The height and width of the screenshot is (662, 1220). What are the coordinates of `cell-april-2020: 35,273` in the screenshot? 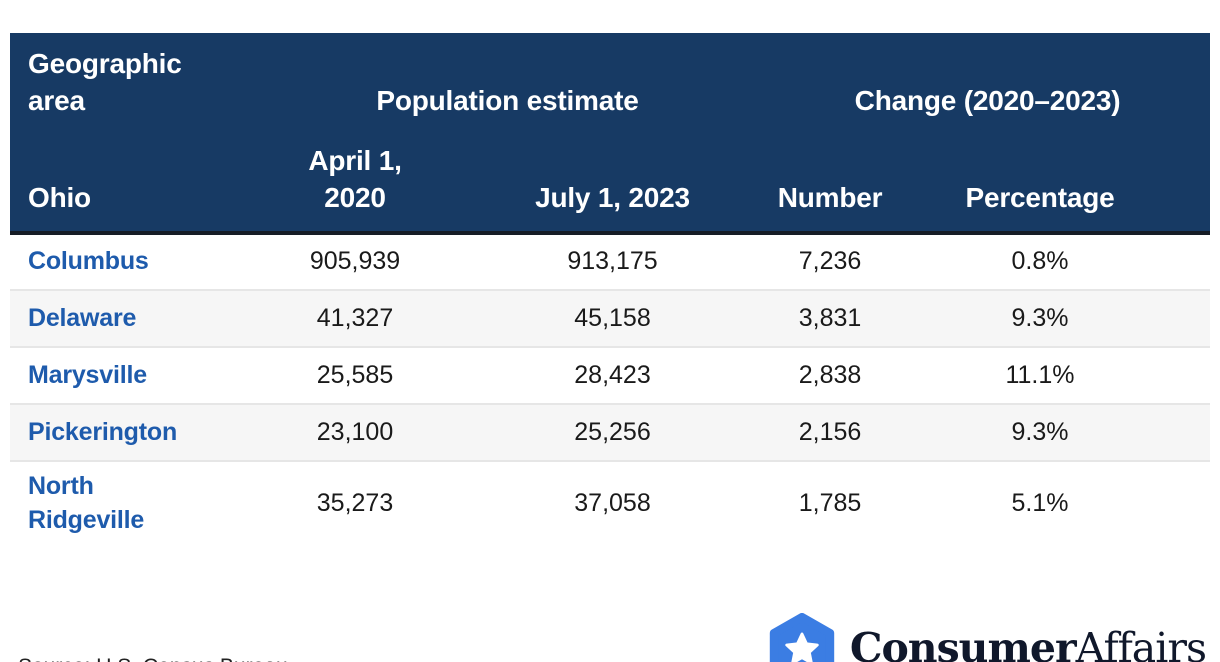 It's located at (355, 503).